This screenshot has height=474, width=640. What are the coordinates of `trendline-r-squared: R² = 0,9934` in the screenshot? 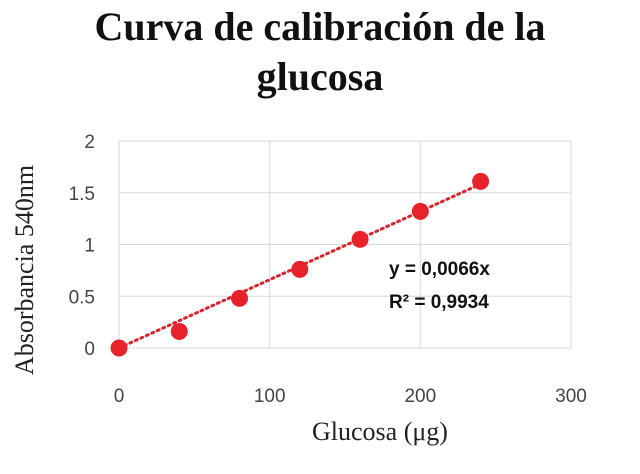 It's located at (439, 302).